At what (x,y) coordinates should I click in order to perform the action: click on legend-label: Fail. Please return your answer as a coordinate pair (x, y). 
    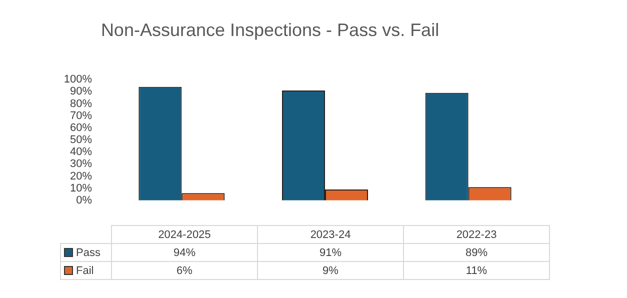
    Looking at the image, I should click on (86, 271).